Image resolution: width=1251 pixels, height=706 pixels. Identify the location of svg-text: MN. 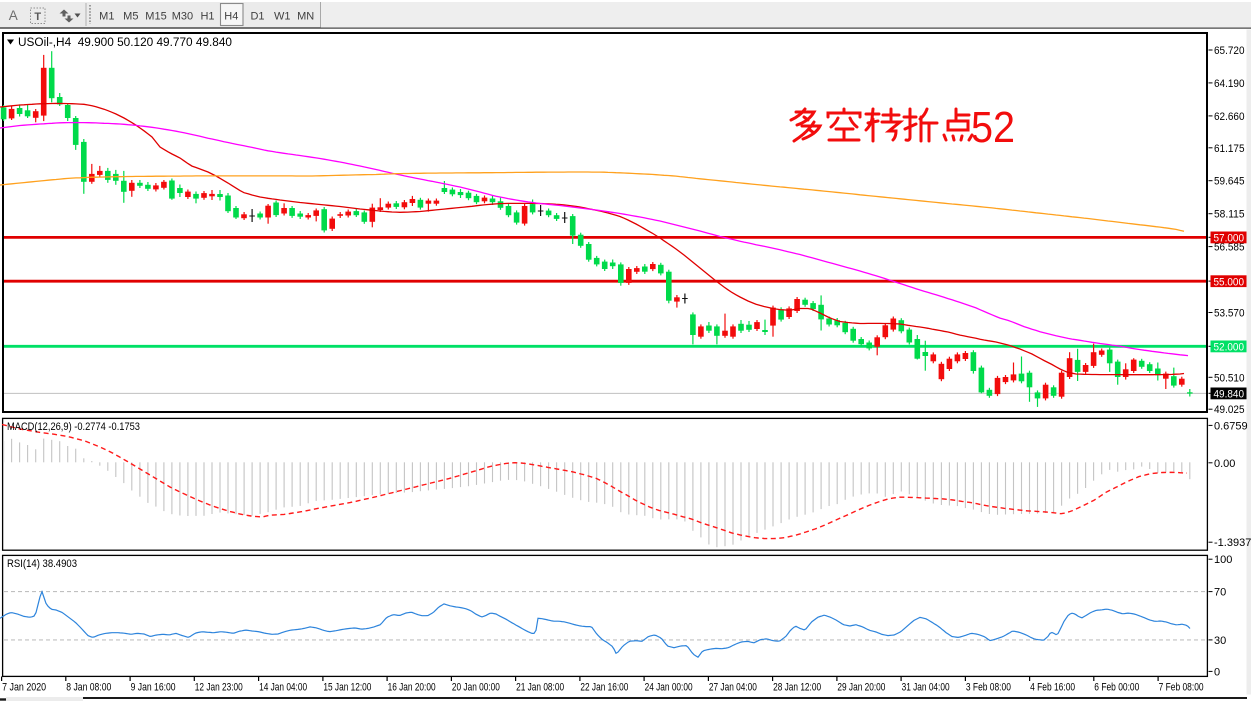
(305, 17).